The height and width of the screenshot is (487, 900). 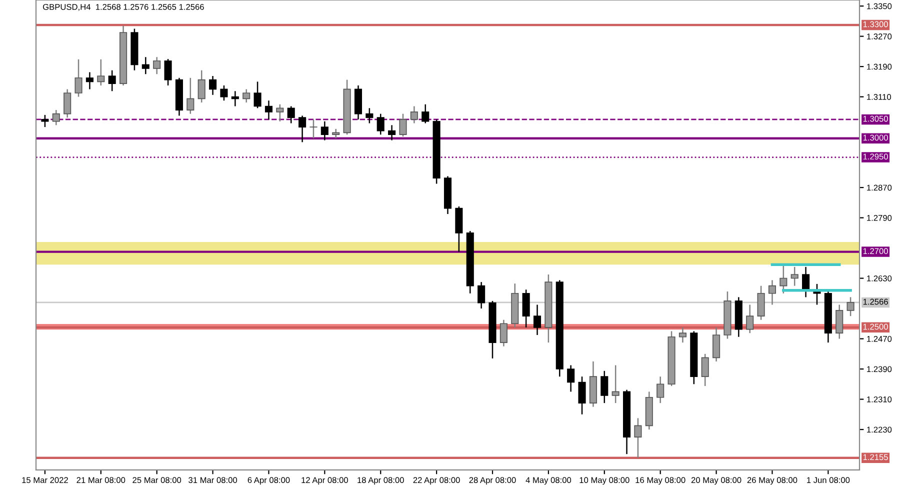 What do you see at coordinates (879, 369) in the screenshot?
I see `y-tick-label: 1.2390` at bounding box center [879, 369].